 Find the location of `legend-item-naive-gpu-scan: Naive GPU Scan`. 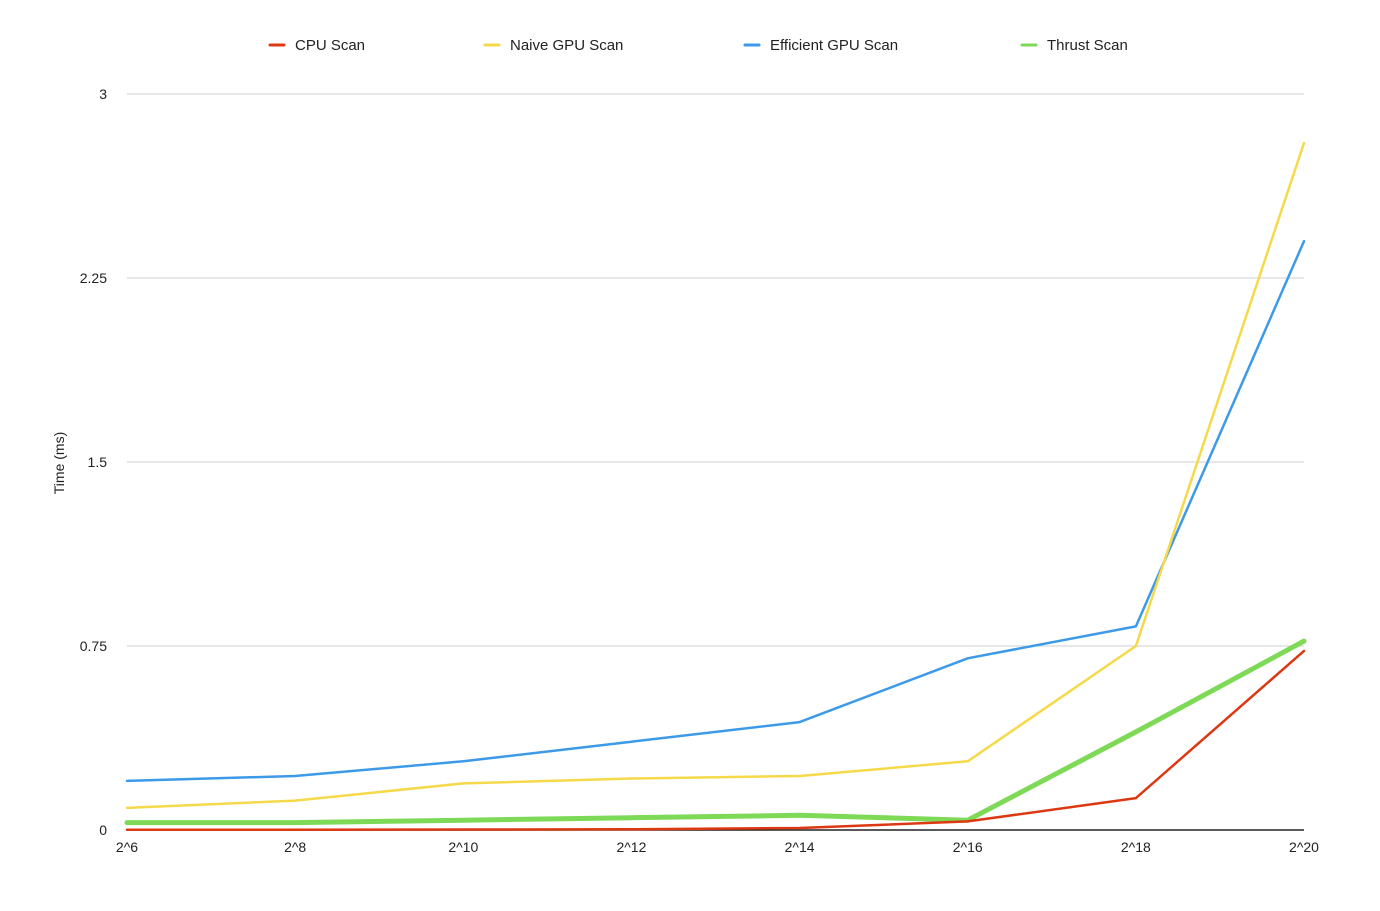

legend-item-naive-gpu-scan: Naive GPU Scan is located at coordinates (553, 45).